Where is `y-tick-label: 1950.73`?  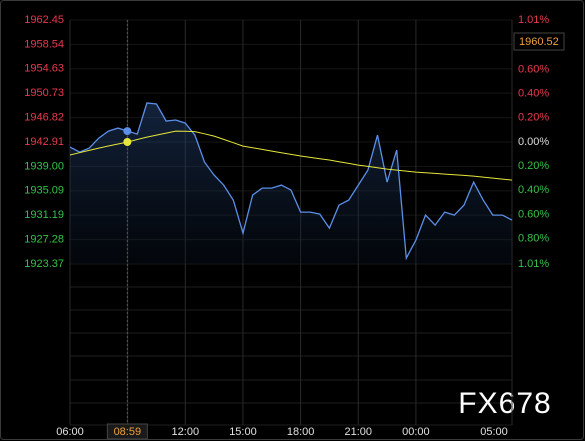 y-tick-label: 1950.73 is located at coordinates (44, 93).